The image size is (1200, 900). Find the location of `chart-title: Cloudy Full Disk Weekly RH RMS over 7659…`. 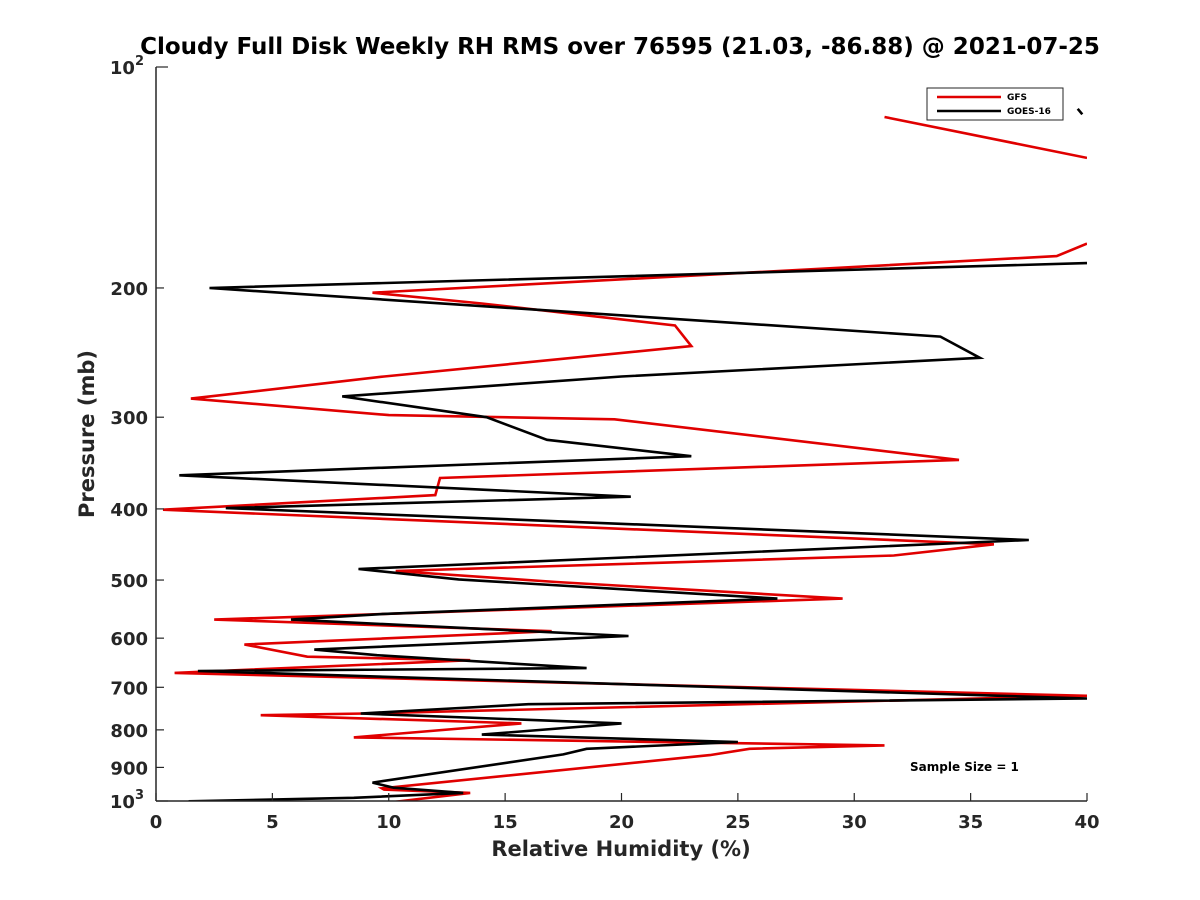

chart-title: Cloudy Full Disk Weekly RH RMS over 7659… is located at coordinates (620, 47).